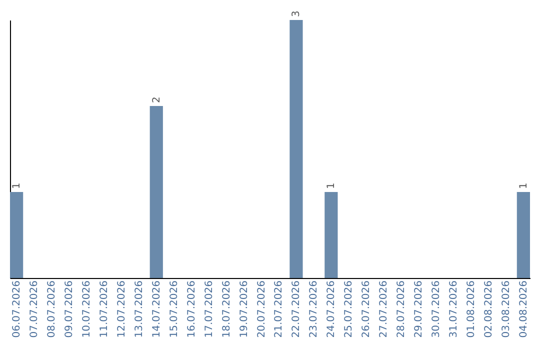  What do you see at coordinates (104, 309) in the screenshot?
I see `x-tick-label: 11.07.2026` at bounding box center [104, 309].